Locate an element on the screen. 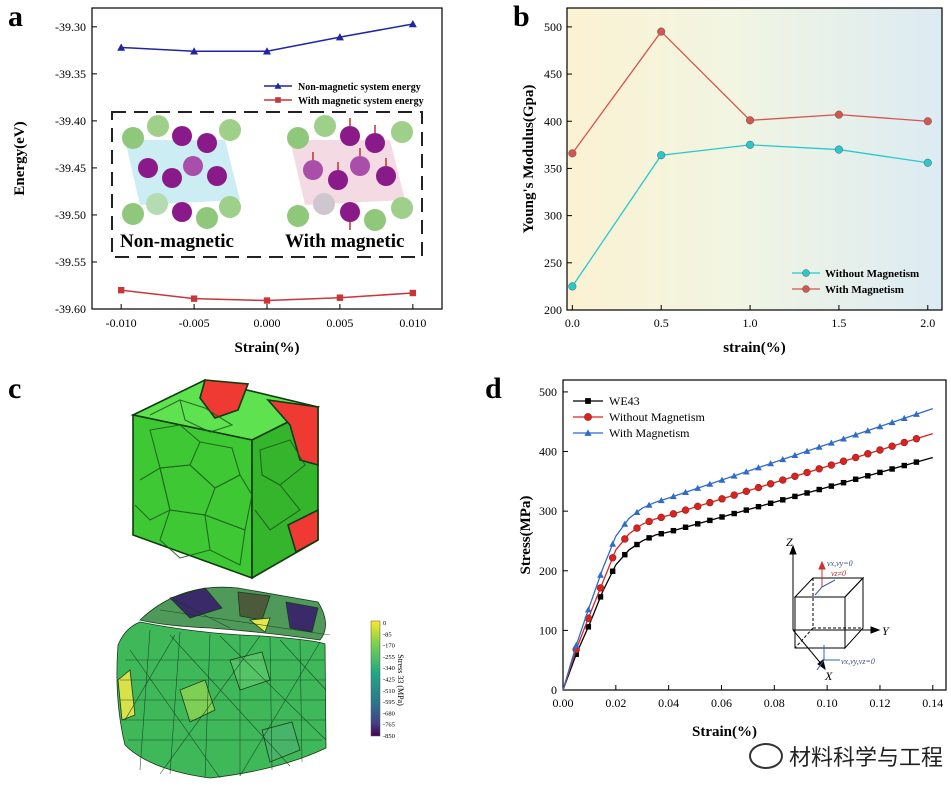 The image size is (951, 789). x-tick-label-d: 0.14 is located at coordinates (932, 703).